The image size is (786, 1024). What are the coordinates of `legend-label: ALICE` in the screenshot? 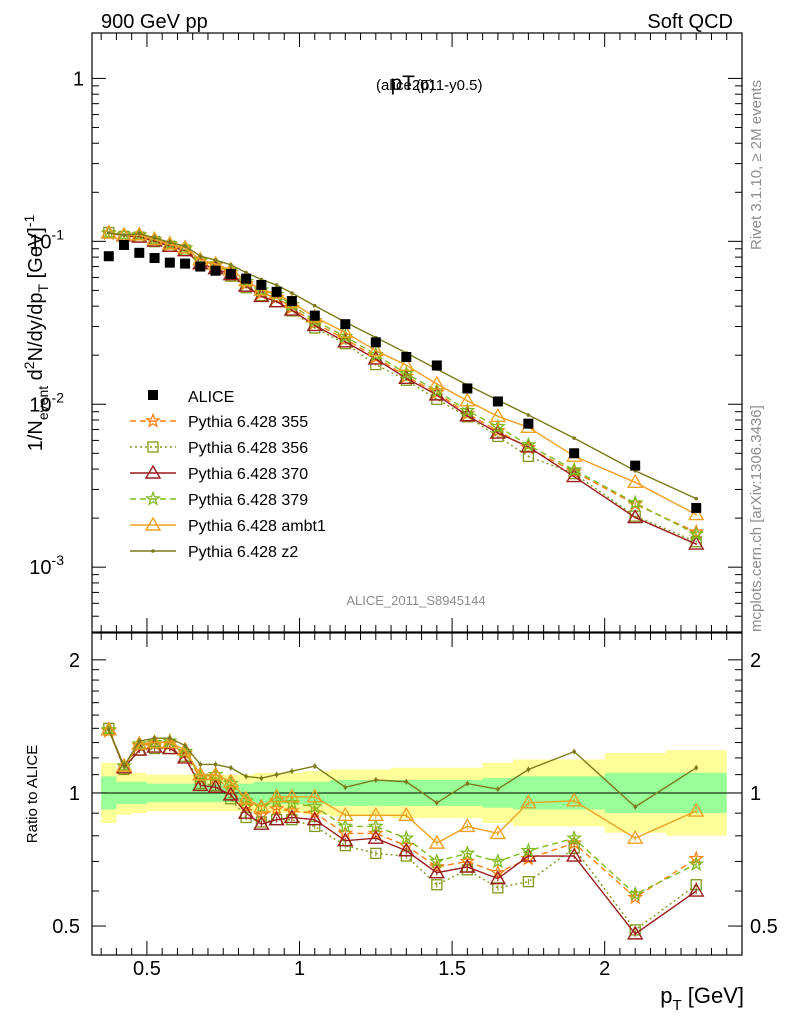 It's located at (211, 397).